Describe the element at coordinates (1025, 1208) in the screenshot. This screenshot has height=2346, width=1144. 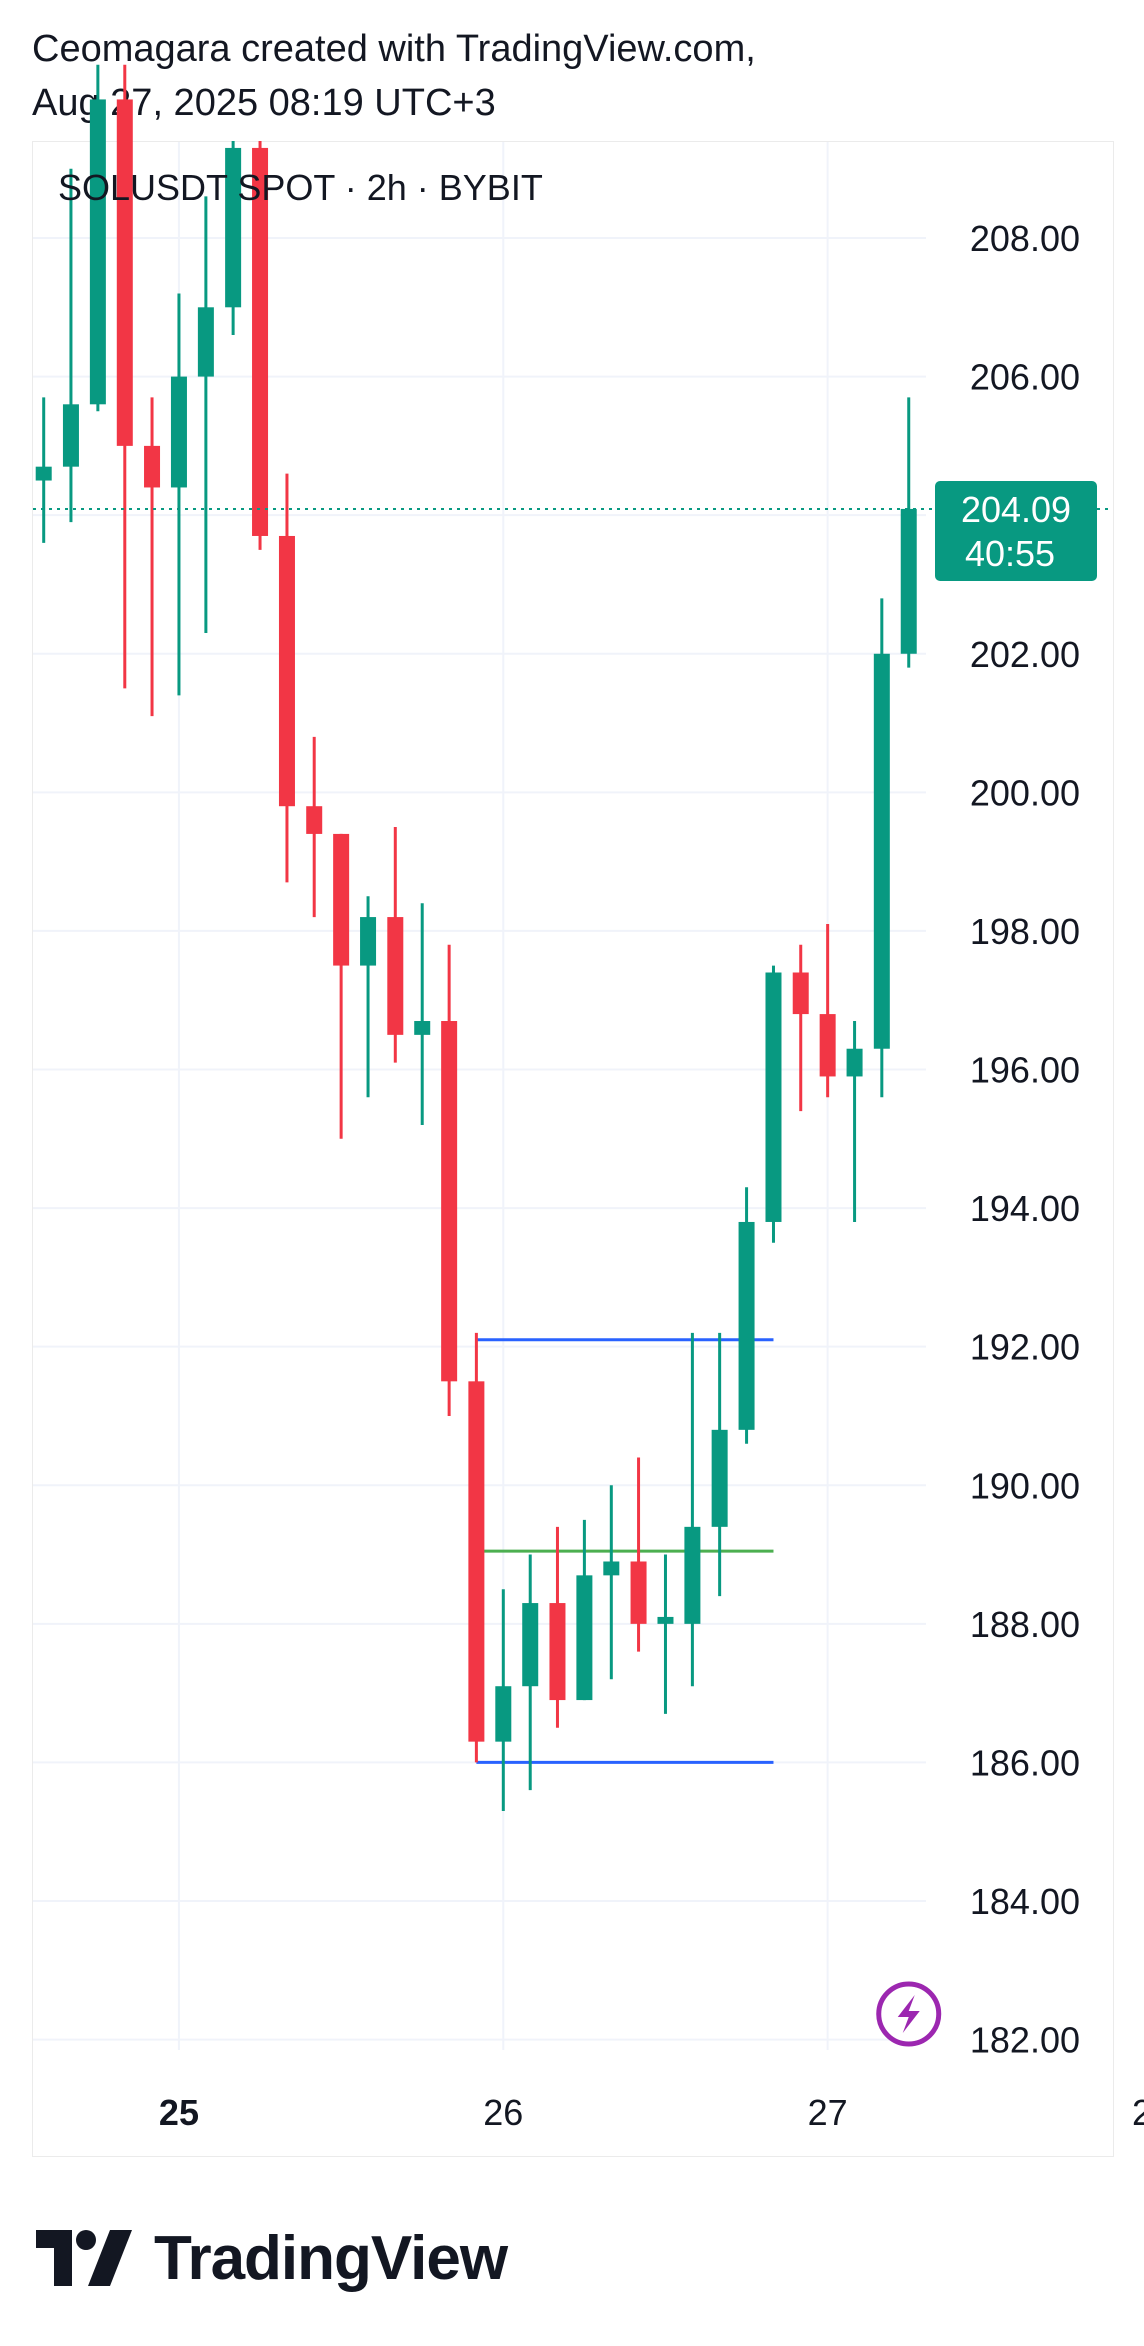
I see `y-tick-label: 194.00` at that location.